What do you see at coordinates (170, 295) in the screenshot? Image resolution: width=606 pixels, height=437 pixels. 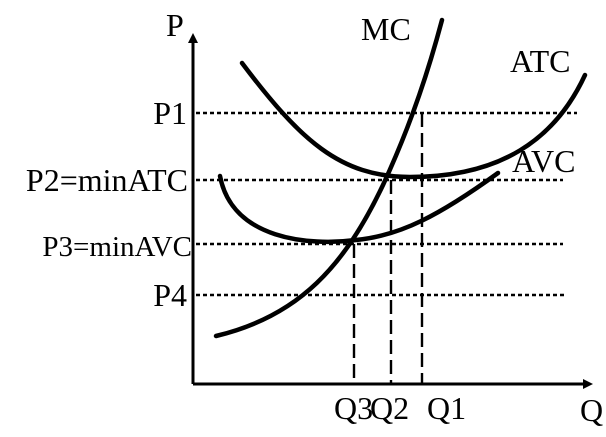 I see `p4-label: P4` at bounding box center [170, 295].